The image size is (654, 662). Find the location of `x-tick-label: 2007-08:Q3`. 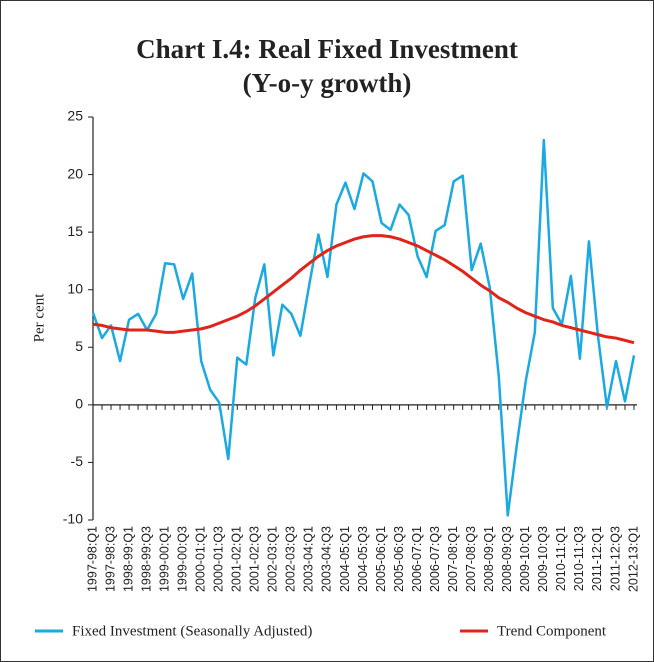

x-tick-label: 2007-08:Q3 is located at coordinates (471, 559).